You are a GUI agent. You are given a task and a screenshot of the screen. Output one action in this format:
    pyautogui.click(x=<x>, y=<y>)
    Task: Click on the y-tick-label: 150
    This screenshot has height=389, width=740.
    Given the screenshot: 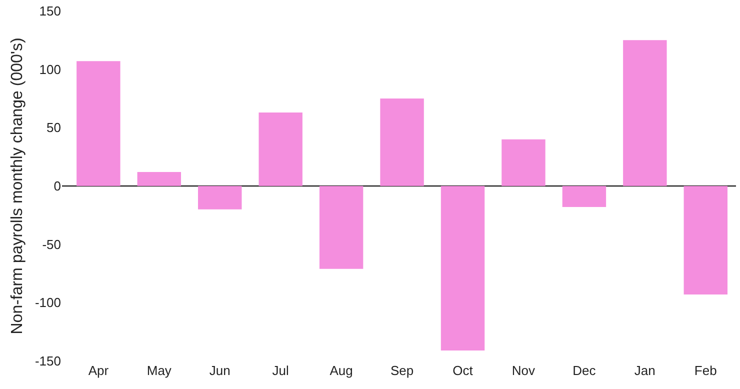 What is the action you would take?
    pyautogui.click(x=50, y=11)
    